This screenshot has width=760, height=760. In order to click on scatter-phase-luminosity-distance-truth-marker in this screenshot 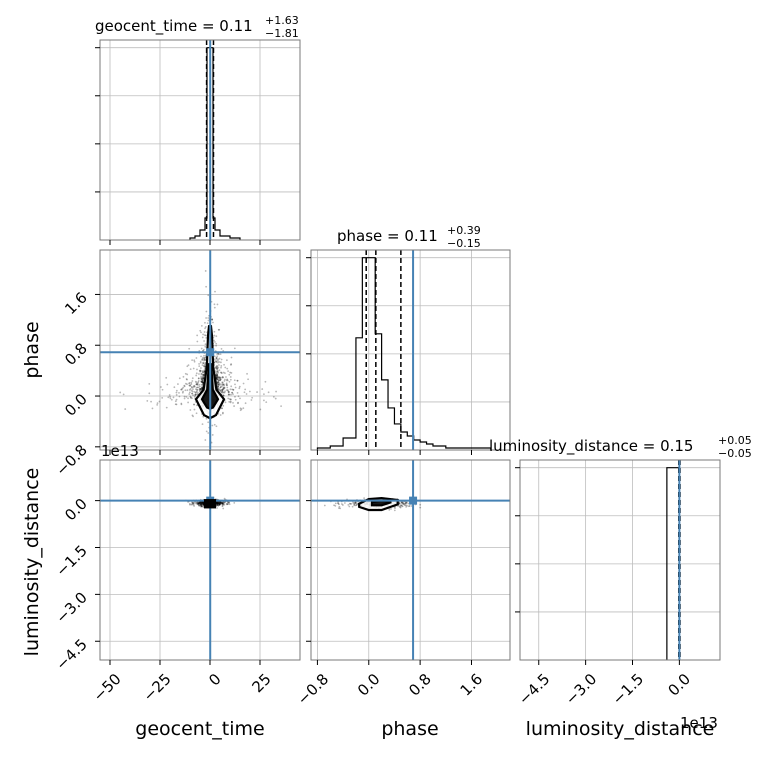, I will do `click(413, 500)`.